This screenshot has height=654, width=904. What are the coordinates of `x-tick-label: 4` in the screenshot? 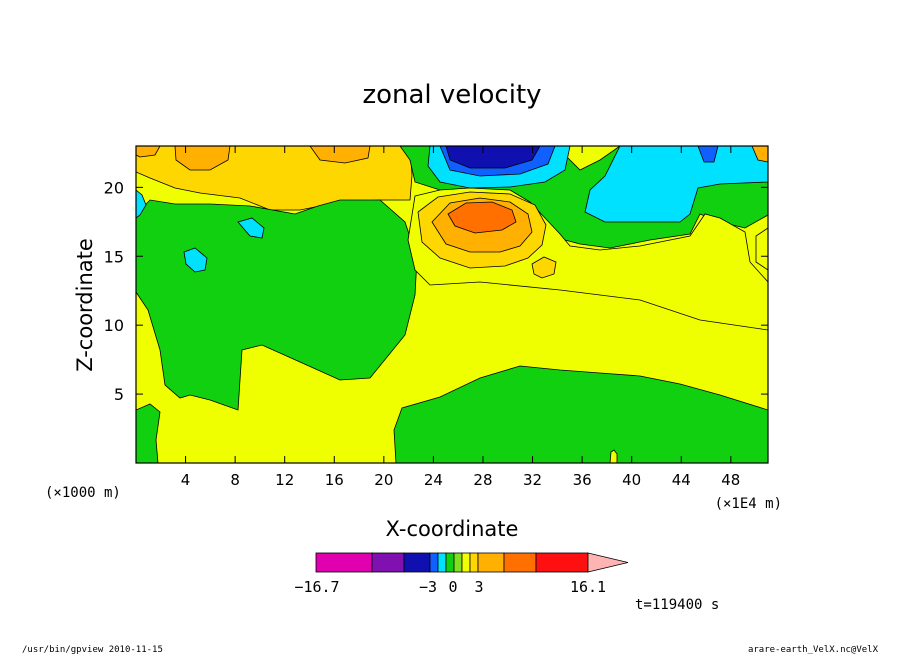 It's located at (186, 480).